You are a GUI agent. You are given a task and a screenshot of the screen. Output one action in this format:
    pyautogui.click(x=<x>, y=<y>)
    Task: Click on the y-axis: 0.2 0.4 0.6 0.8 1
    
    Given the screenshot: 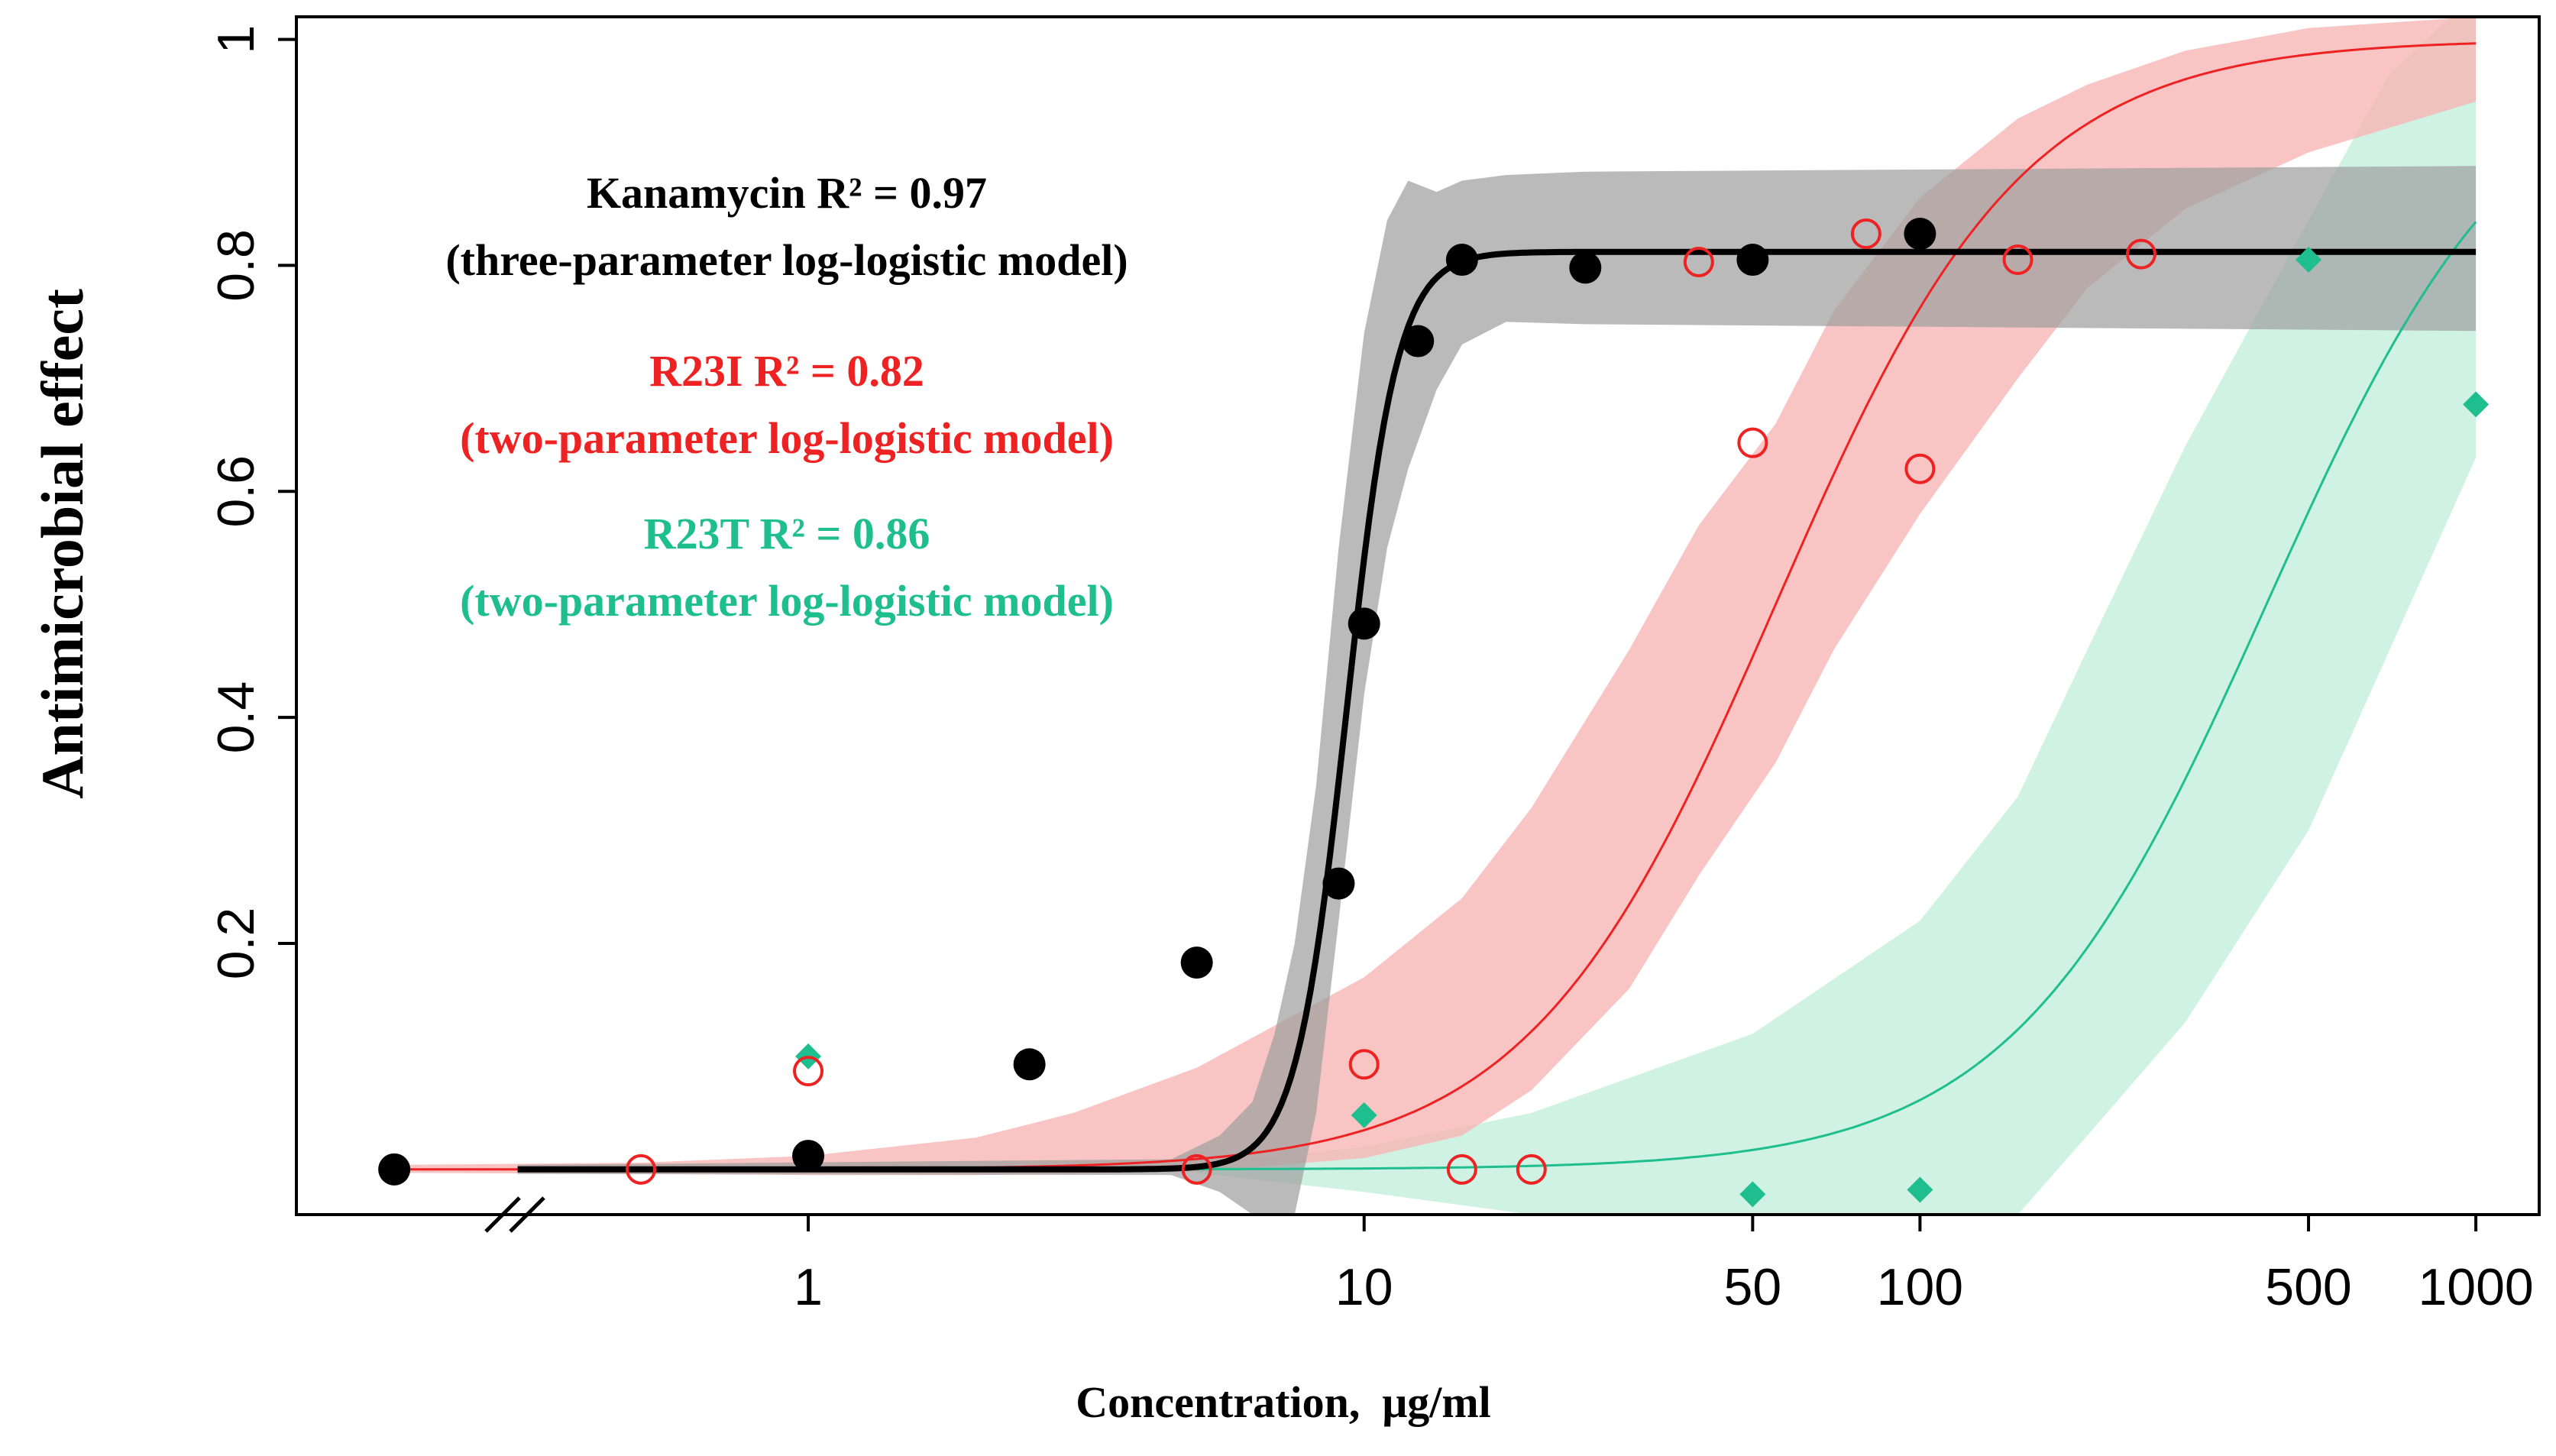 What is the action you would take?
    pyautogui.click(x=252, y=502)
    